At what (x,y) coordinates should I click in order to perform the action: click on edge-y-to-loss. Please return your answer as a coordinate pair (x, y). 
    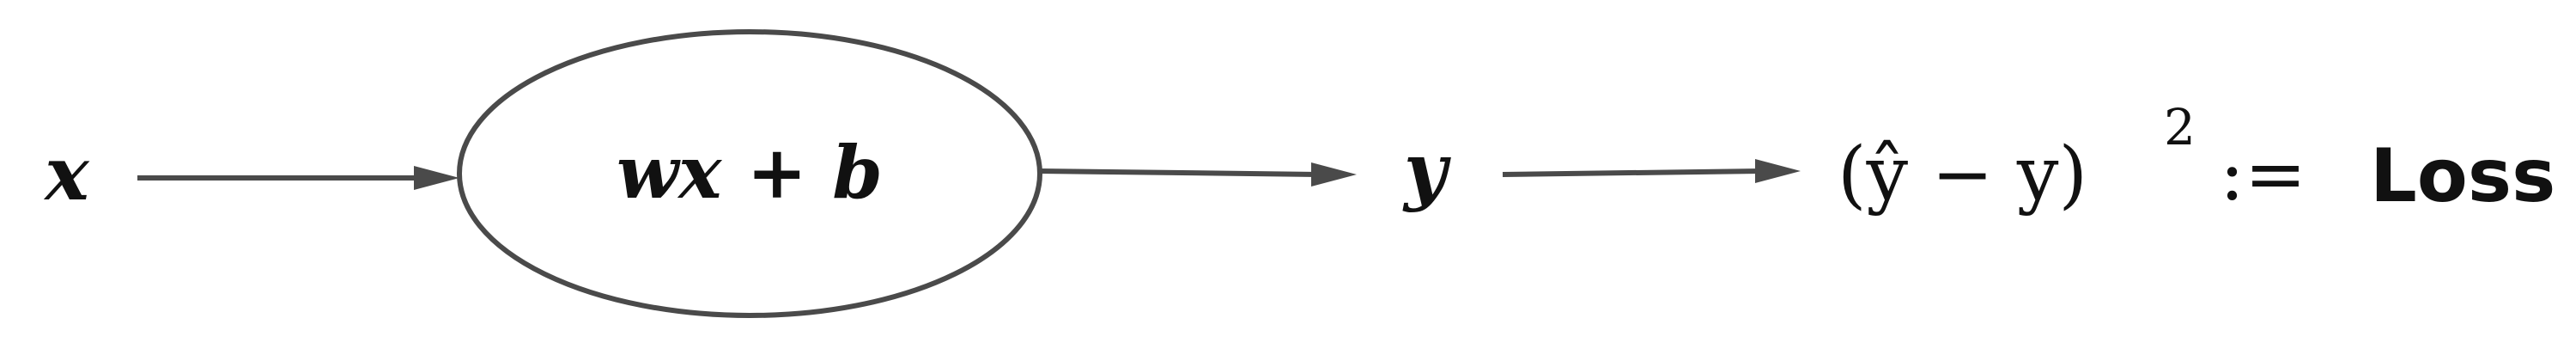
    Looking at the image, I should click on (1652, 171).